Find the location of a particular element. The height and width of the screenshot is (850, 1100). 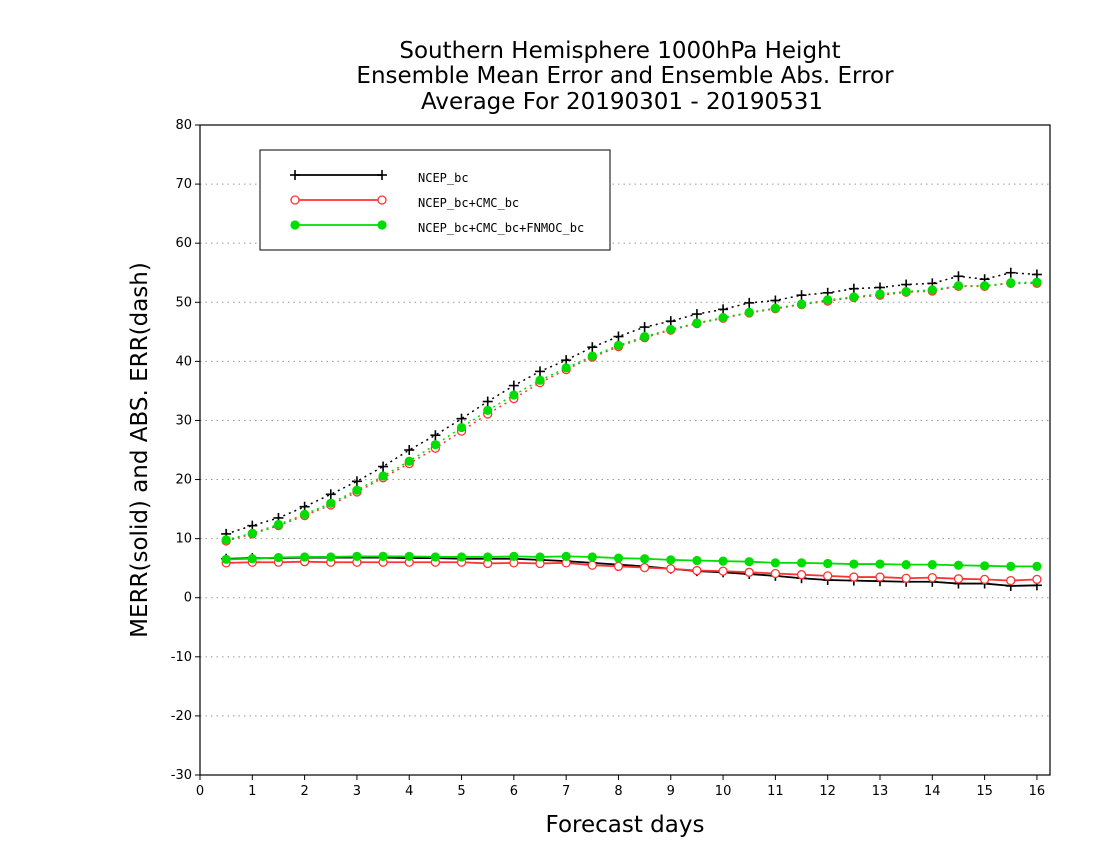

legend-label-1: NCEP_bc is located at coordinates (443, 178).